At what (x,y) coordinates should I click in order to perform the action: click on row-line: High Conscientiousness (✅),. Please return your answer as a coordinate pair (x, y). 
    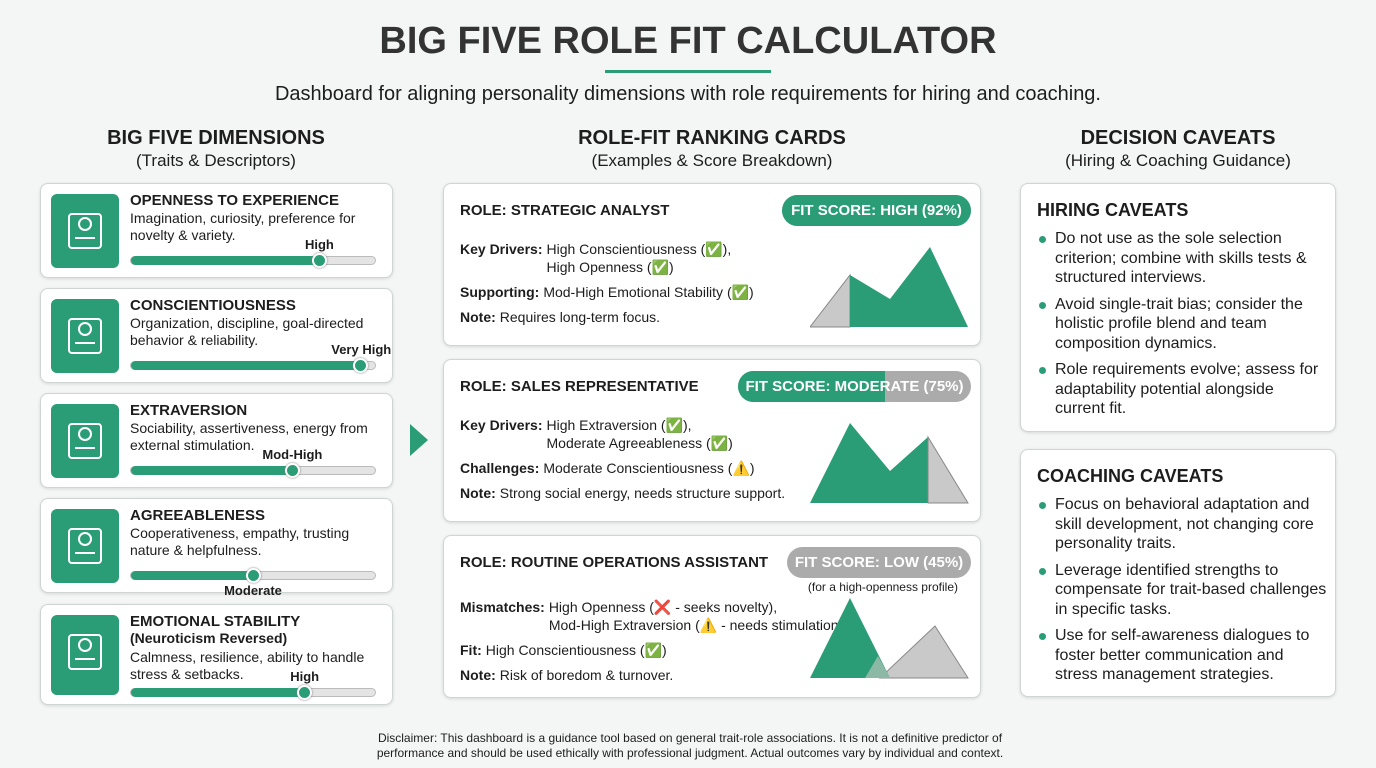
    Looking at the image, I should click on (639, 249).